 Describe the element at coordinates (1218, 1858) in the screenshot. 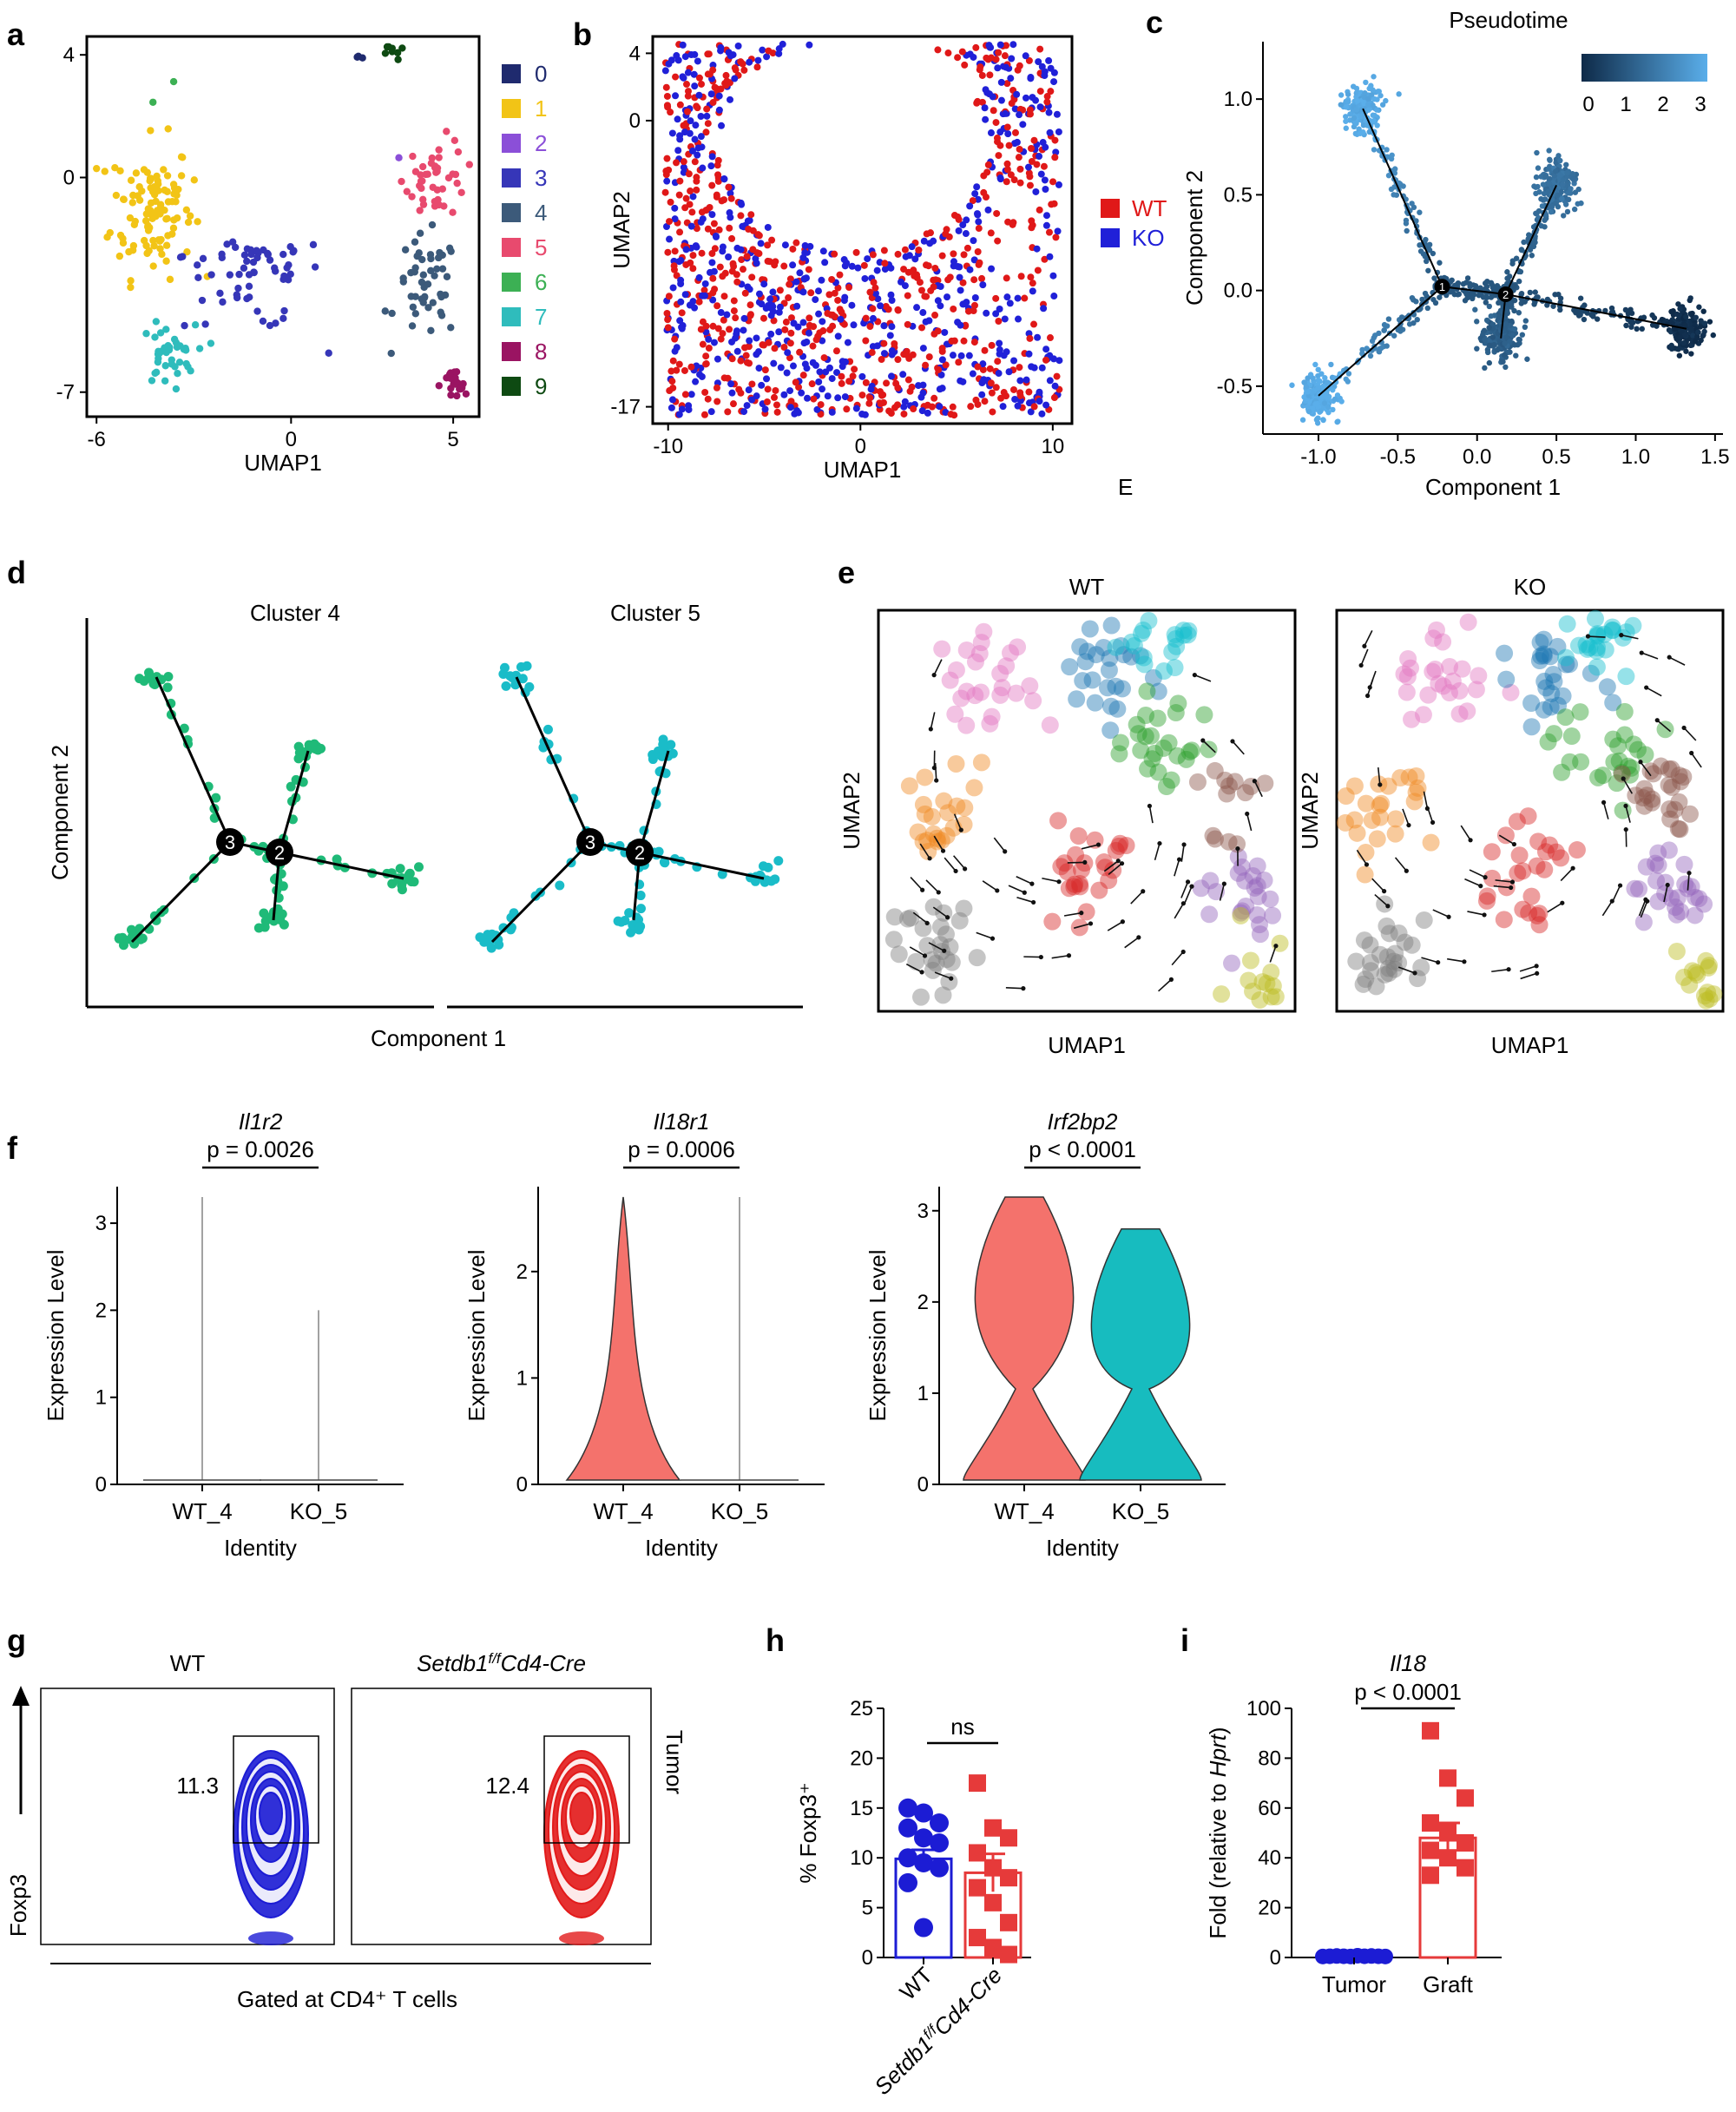

I see `ylabel-pre: Fold (relative to` at that location.